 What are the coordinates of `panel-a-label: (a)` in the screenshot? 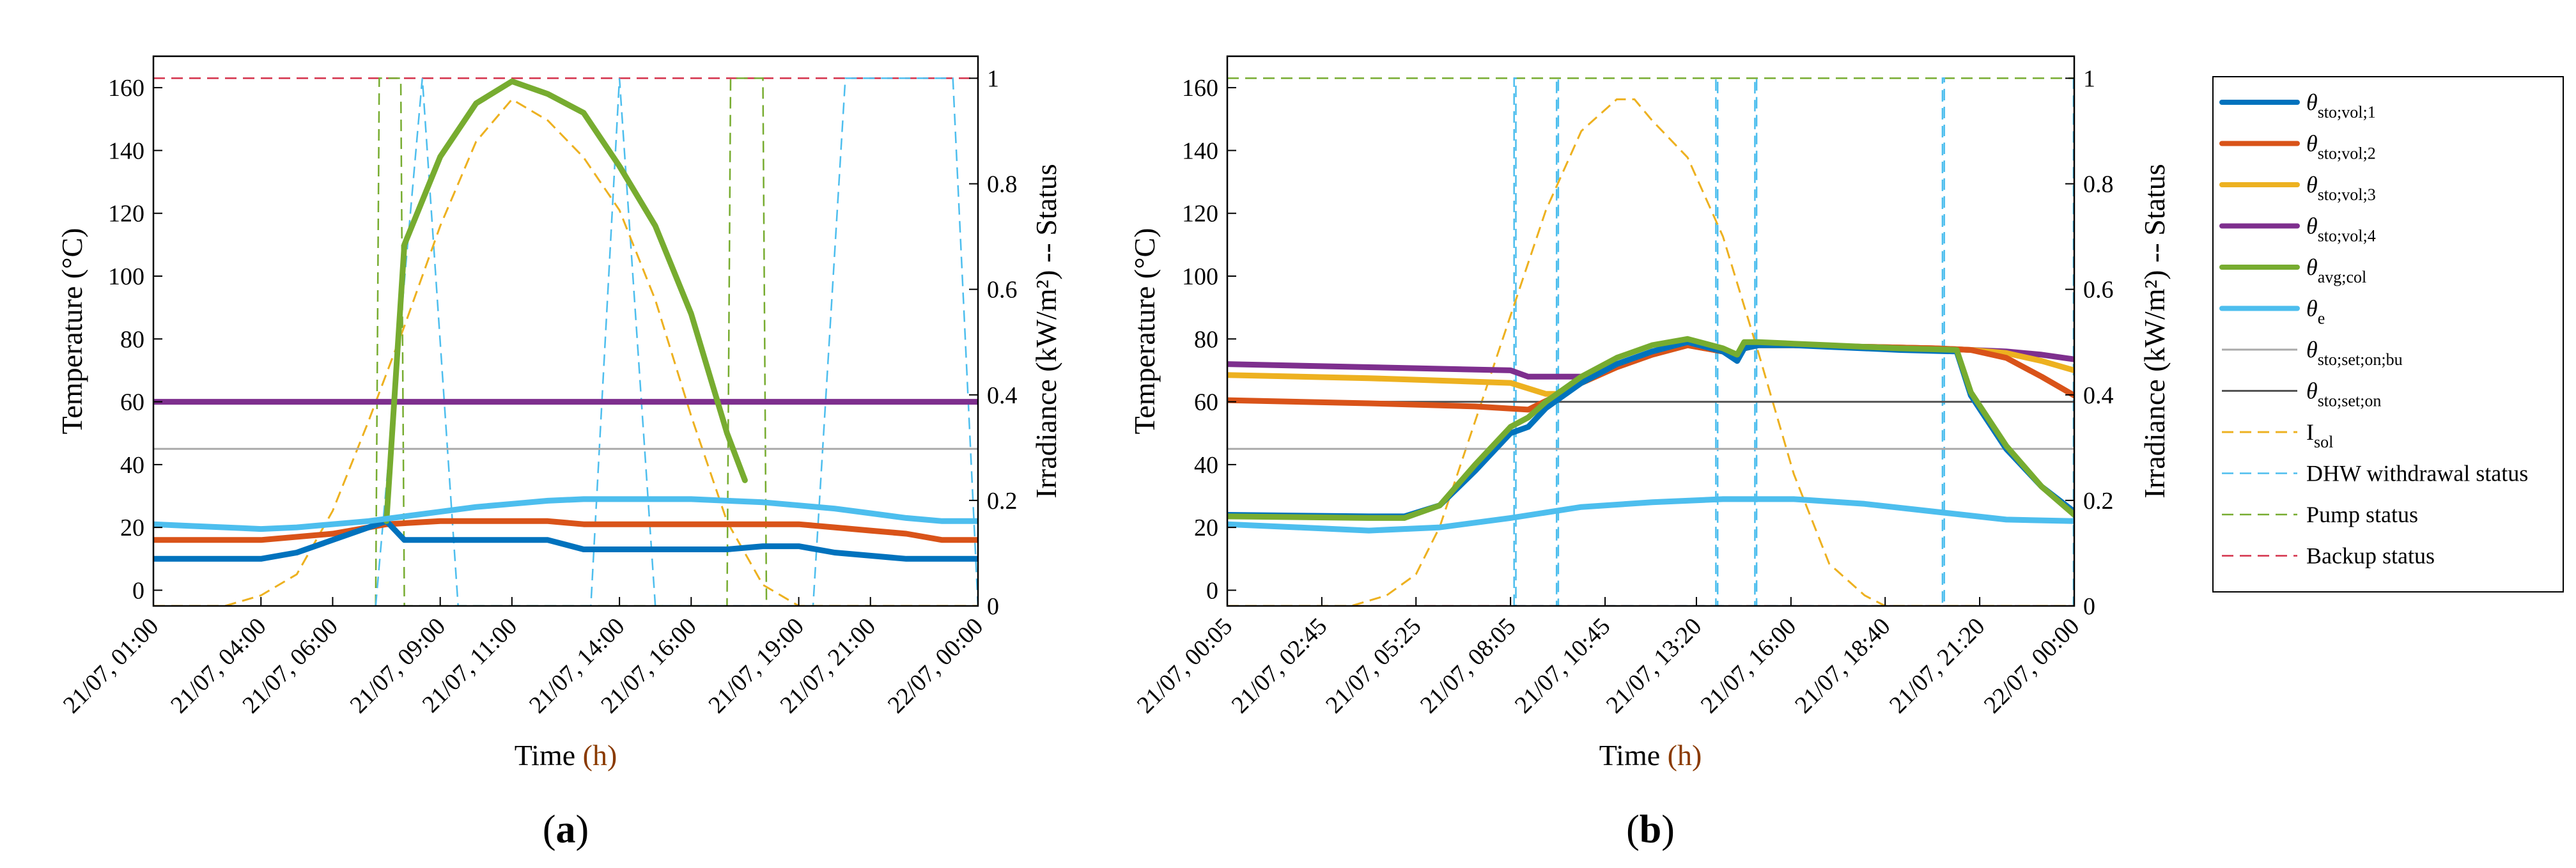 It's located at (566, 829).